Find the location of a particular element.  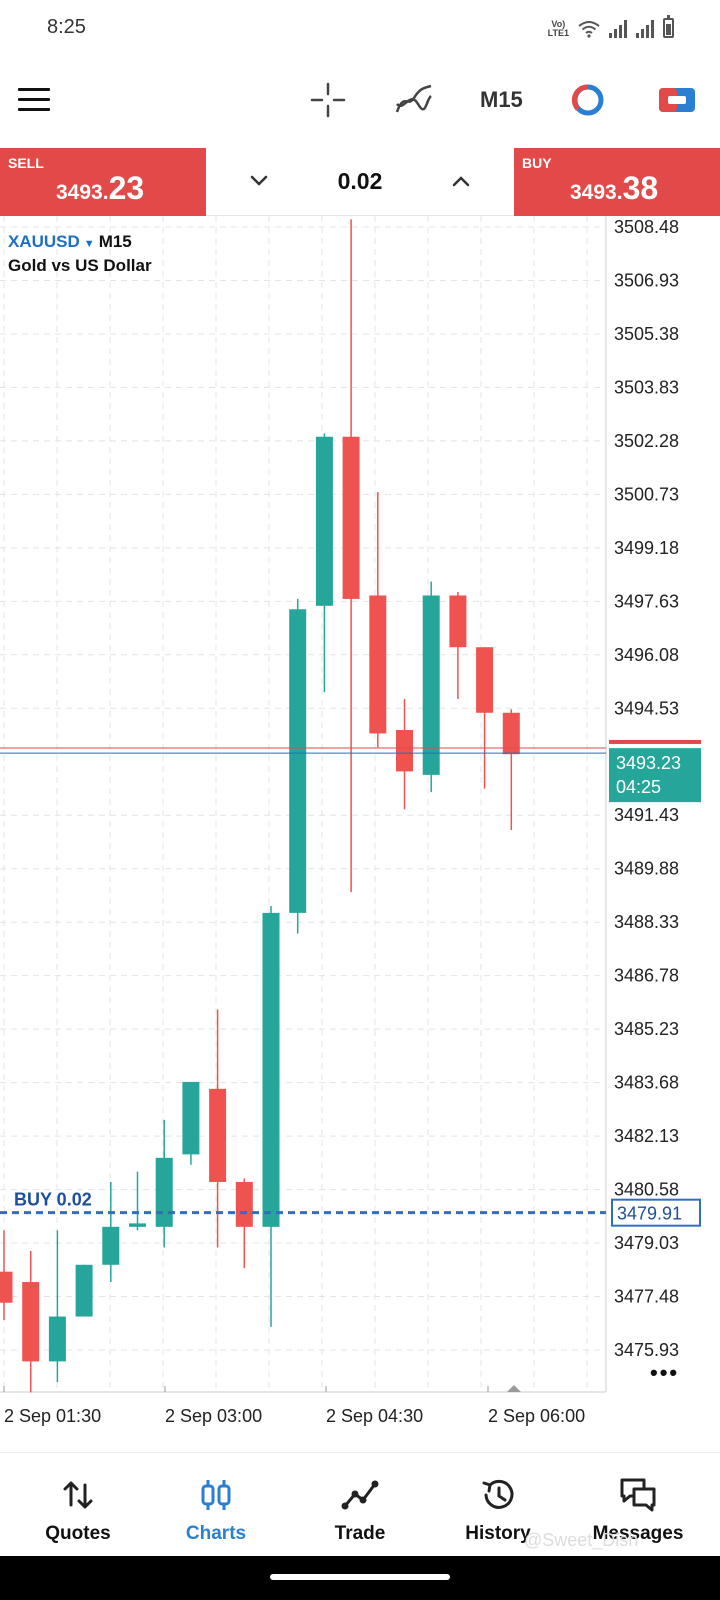

ask-price-marker is located at coordinates (655, 741).